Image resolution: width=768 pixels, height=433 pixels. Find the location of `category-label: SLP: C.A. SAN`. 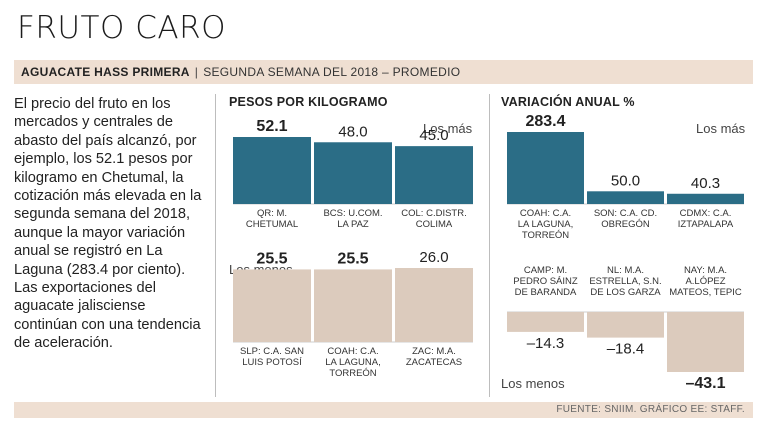

category-label: SLP: C.A. SAN is located at coordinates (272, 351).